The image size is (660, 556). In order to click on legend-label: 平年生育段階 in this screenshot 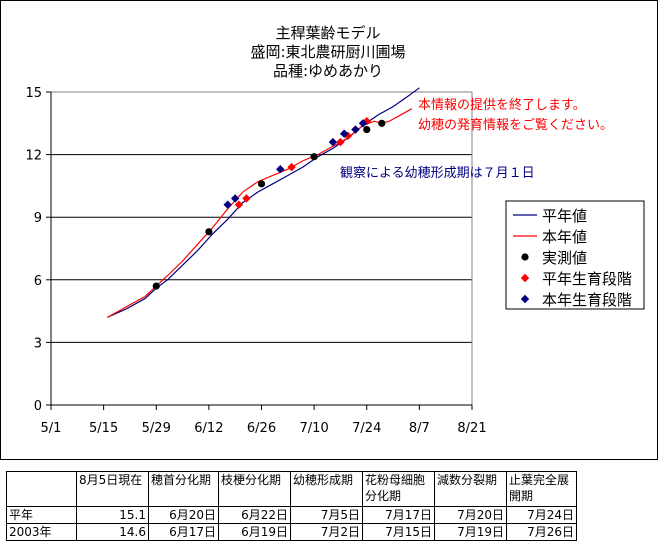, I will do `click(587, 279)`.